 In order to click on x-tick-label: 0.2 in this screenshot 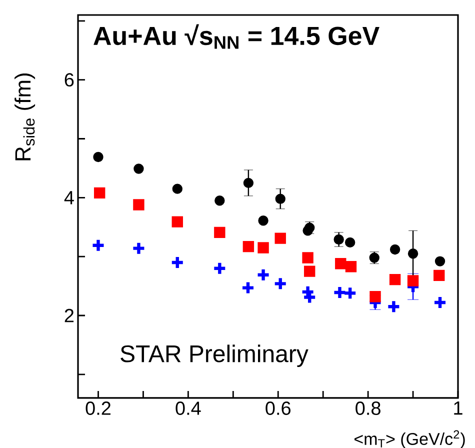, I will do `click(98, 408)`.